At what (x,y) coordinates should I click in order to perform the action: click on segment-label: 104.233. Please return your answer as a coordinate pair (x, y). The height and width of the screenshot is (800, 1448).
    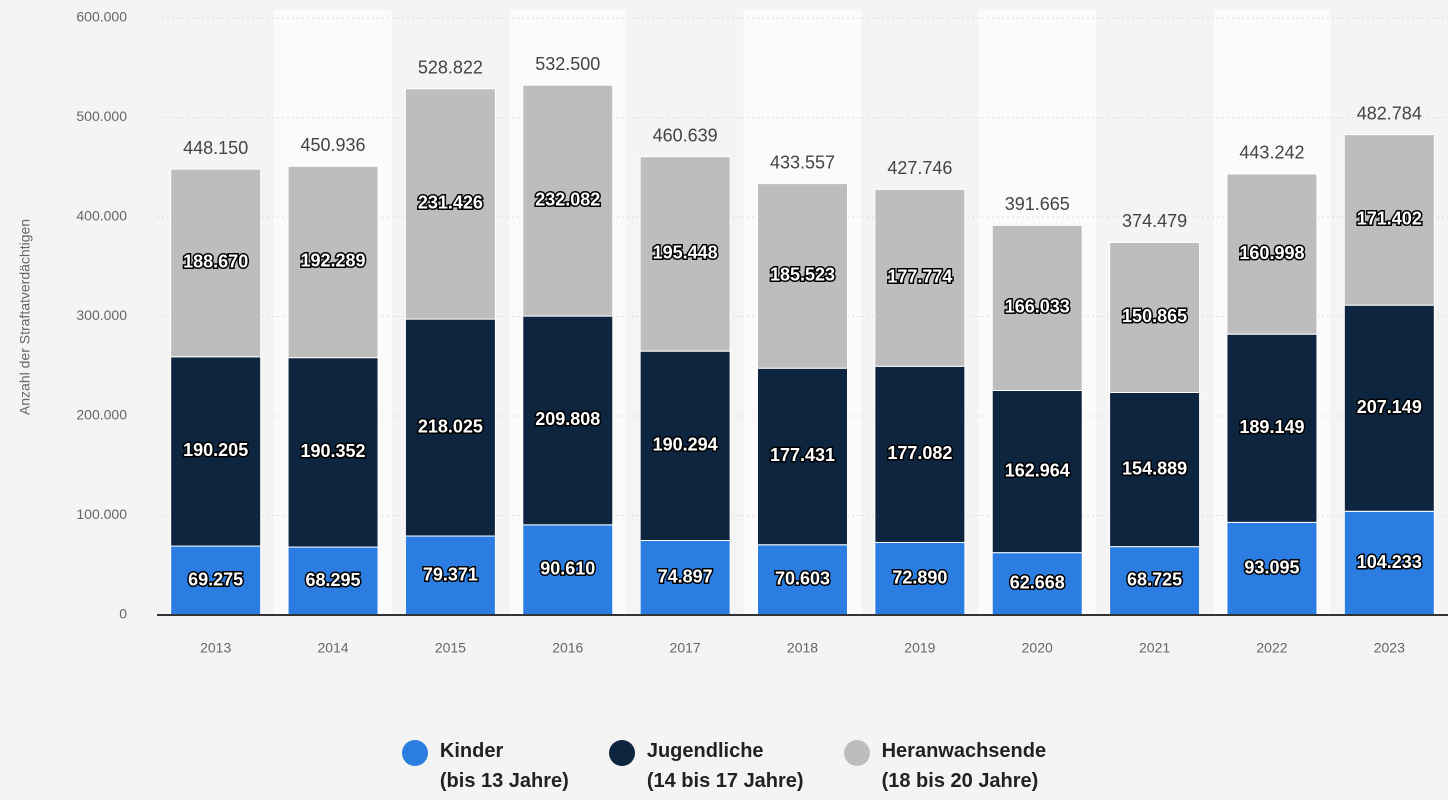
    Looking at the image, I should click on (1389, 562).